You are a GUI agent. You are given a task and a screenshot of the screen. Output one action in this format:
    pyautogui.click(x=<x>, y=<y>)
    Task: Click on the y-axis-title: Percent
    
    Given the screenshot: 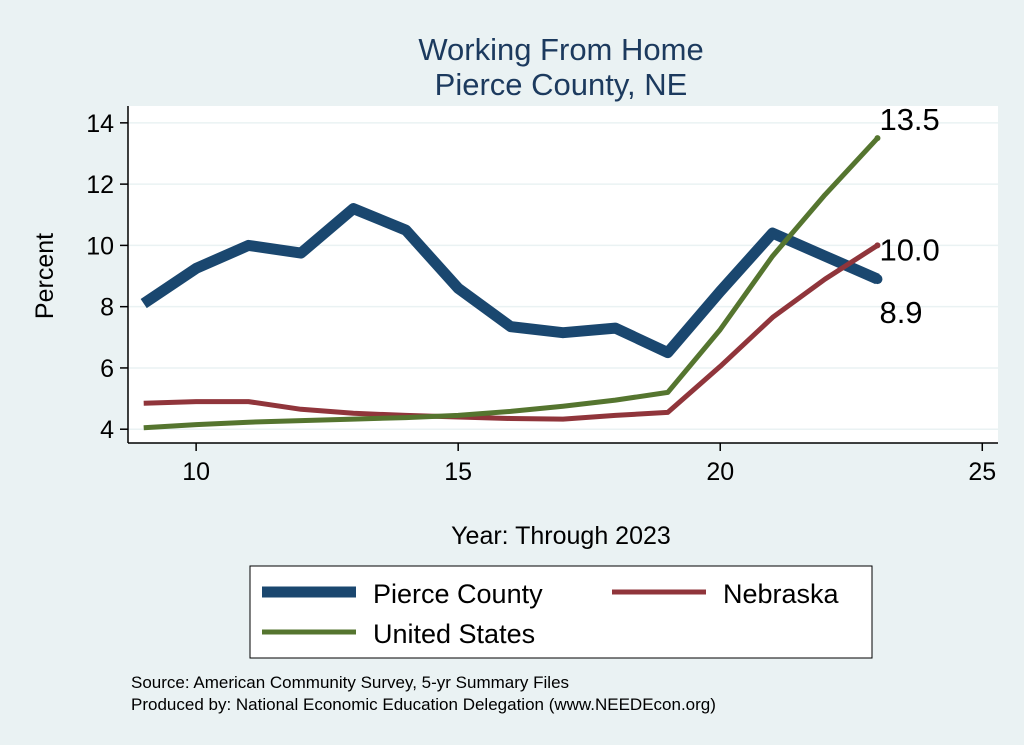 What is the action you would take?
    pyautogui.click(x=45, y=276)
    